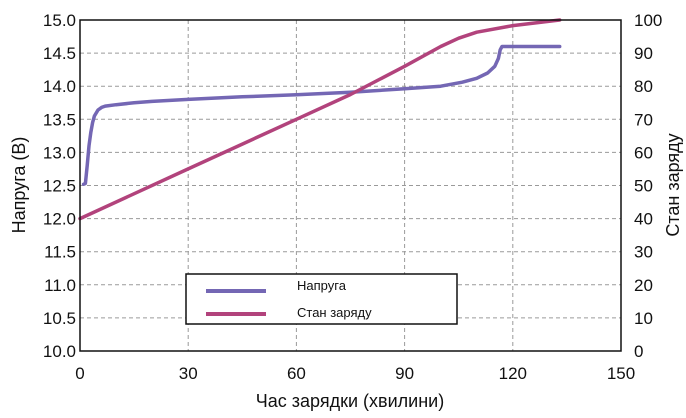 Image resolution: width=686 pixels, height=418 pixels. Describe the element at coordinates (59, 53) in the screenshot. I see `y-left-tick-label: 14.5` at that location.